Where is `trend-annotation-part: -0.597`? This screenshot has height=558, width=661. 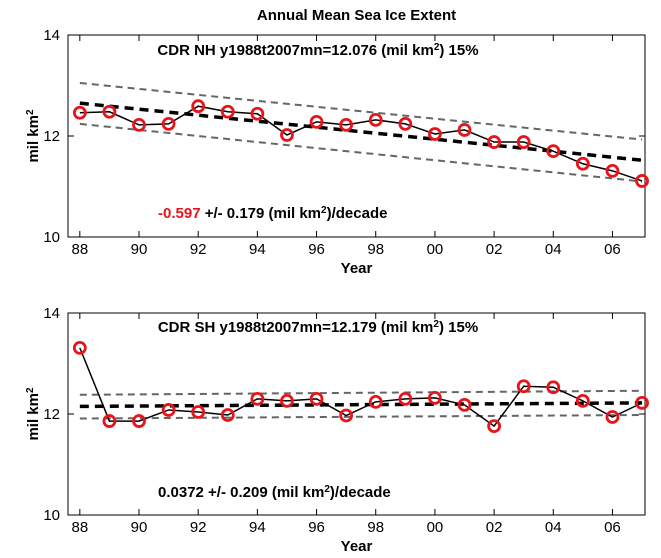
trend-annotation-part: -0.597 is located at coordinates (179, 213).